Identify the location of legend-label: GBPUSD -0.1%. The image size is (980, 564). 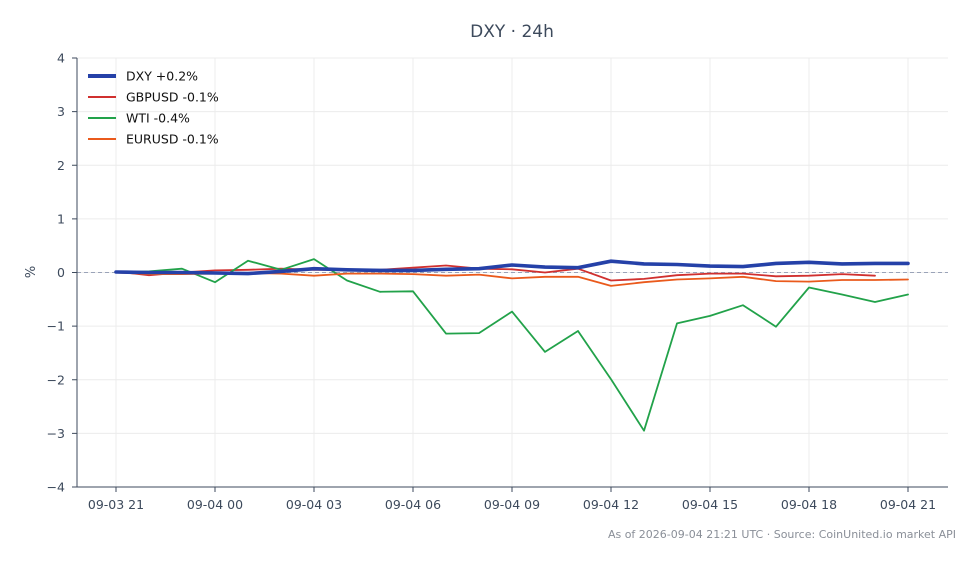
(172, 97).